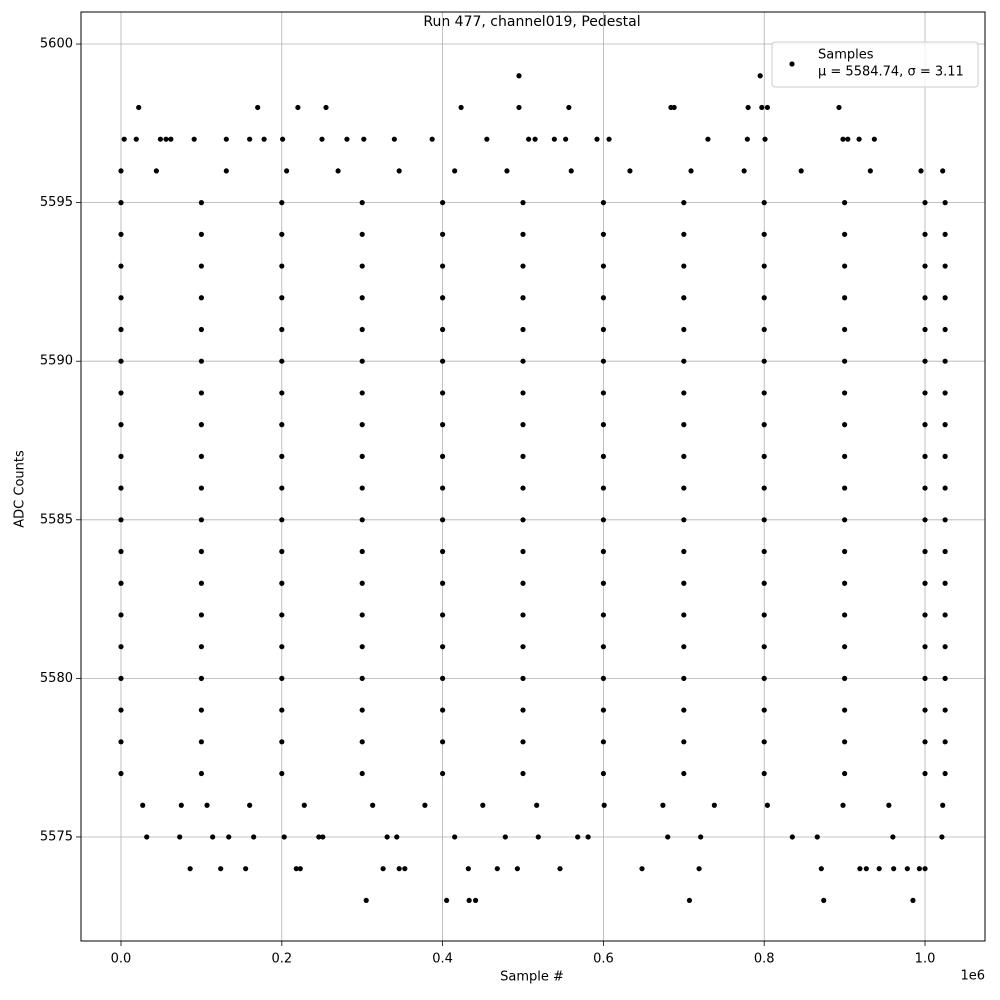 The height and width of the screenshot is (1000, 1000). I want to click on legend-box, so click(875, 64).